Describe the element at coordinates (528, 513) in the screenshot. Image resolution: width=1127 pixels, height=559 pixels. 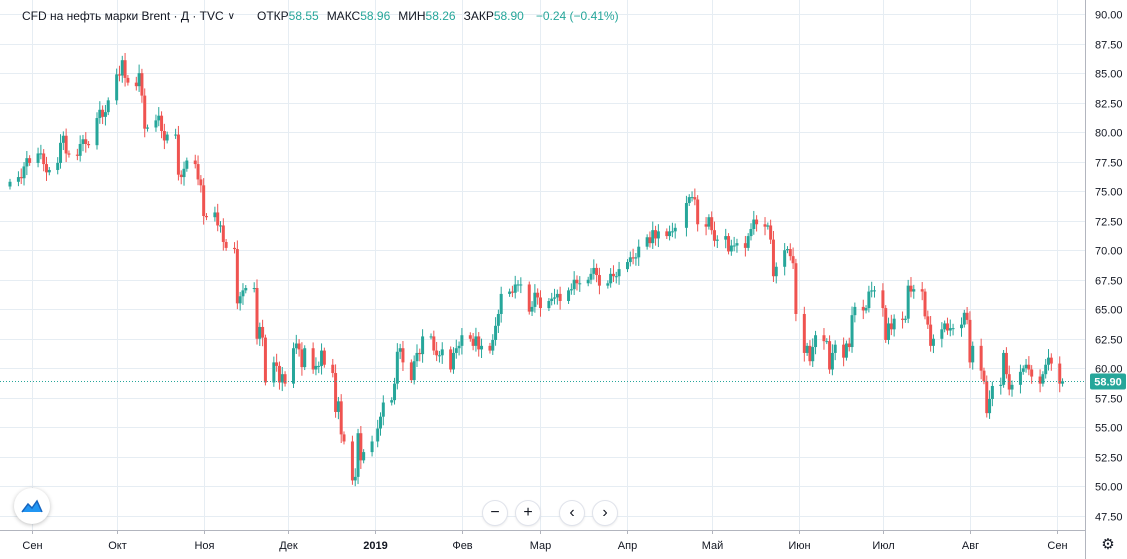
I see `zoom-in-button: +` at that location.